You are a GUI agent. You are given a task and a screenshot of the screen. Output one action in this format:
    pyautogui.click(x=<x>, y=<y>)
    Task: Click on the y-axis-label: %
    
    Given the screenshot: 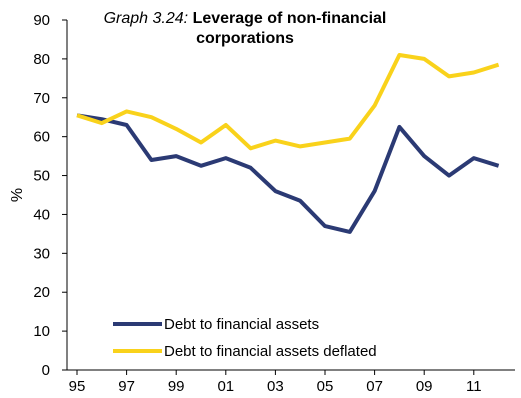 What is the action you would take?
    pyautogui.click(x=17, y=195)
    